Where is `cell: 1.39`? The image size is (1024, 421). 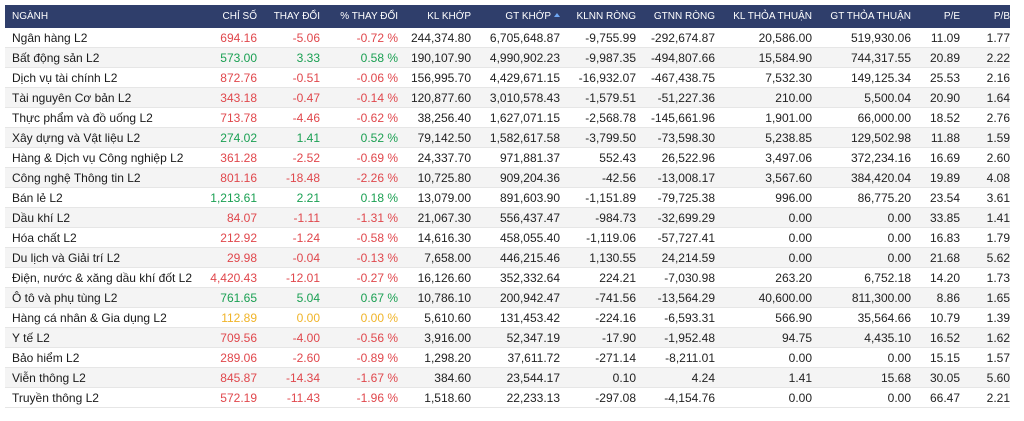
cell: 1.39 is located at coordinates (985, 317).